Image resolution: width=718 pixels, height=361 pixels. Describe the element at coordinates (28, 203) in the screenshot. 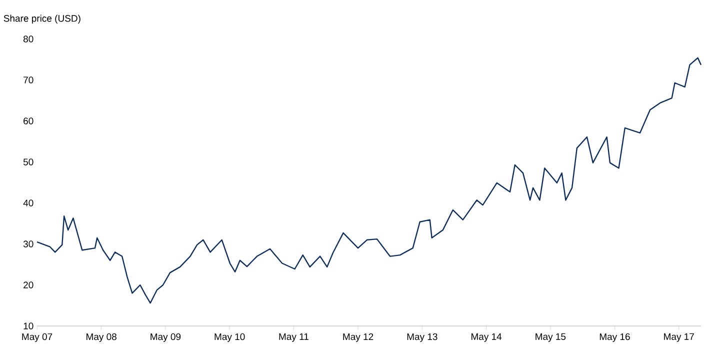

I see `y-tick-label: 40` at that location.